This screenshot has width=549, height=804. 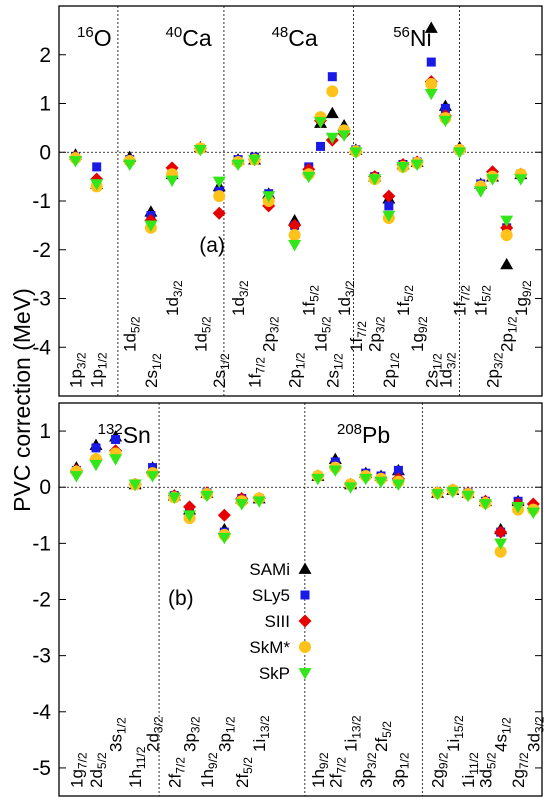 I want to click on legend: SAMi SLy5 SIII SkM* SkP, so click(x=280, y=621).